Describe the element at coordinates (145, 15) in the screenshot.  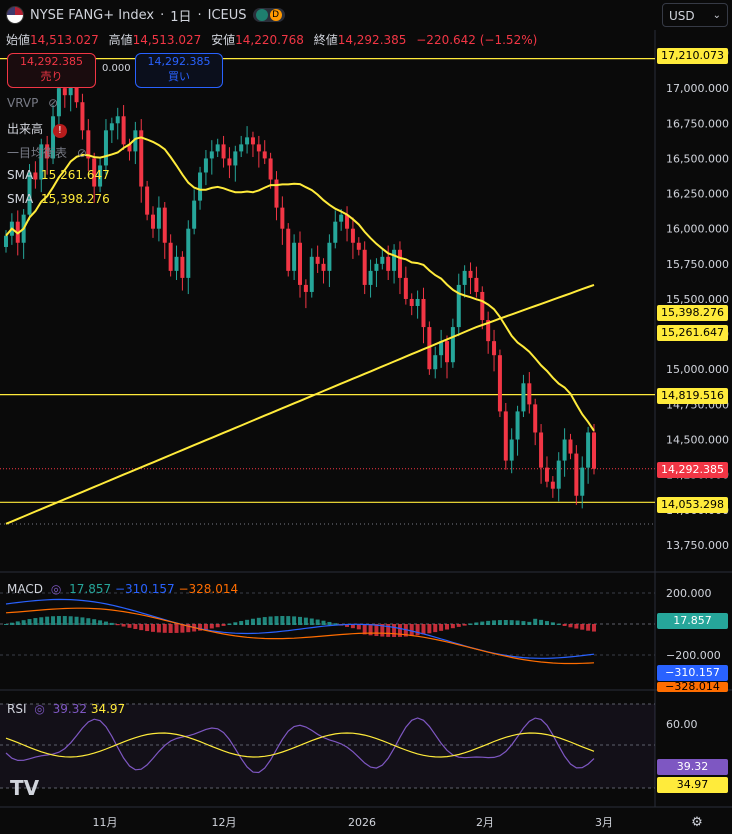
I see `symbol-title: NYSE FANG+ Index · 1日 · ICEUS D` at that location.